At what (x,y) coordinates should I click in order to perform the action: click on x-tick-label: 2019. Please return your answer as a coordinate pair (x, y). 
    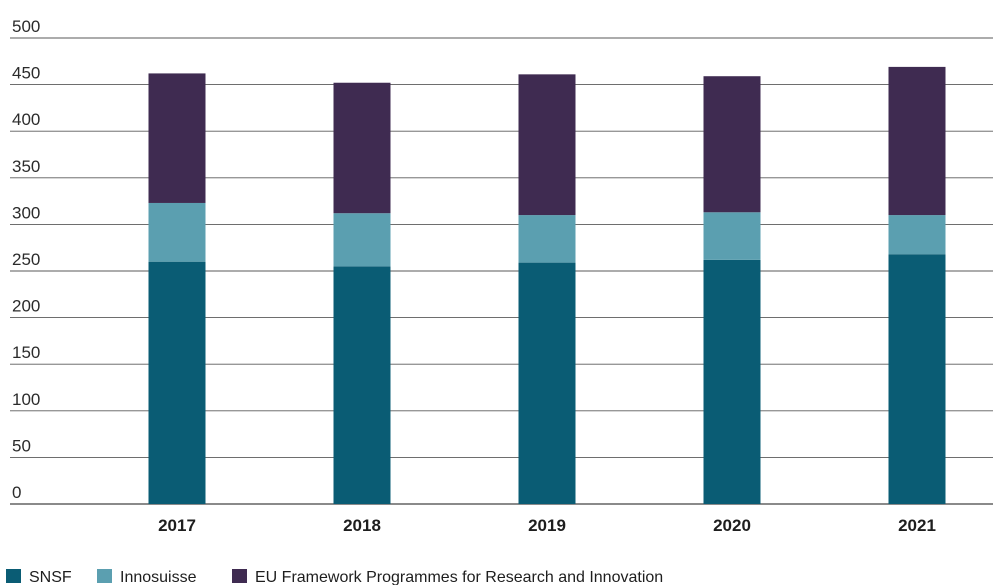
    Looking at the image, I should click on (547, 525).